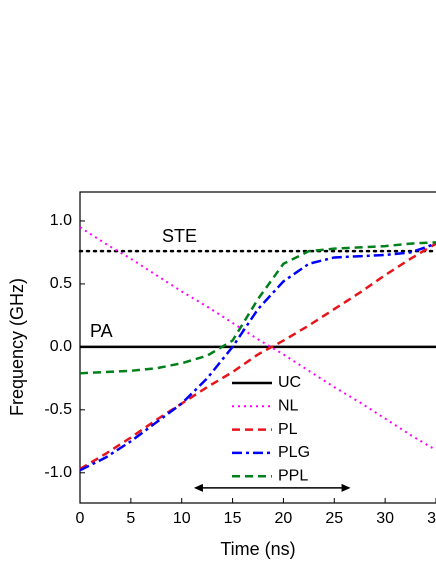 The width and height of the screenshot is (436, 564). I want to click on x-tick-label: 20, so click(284, 518).